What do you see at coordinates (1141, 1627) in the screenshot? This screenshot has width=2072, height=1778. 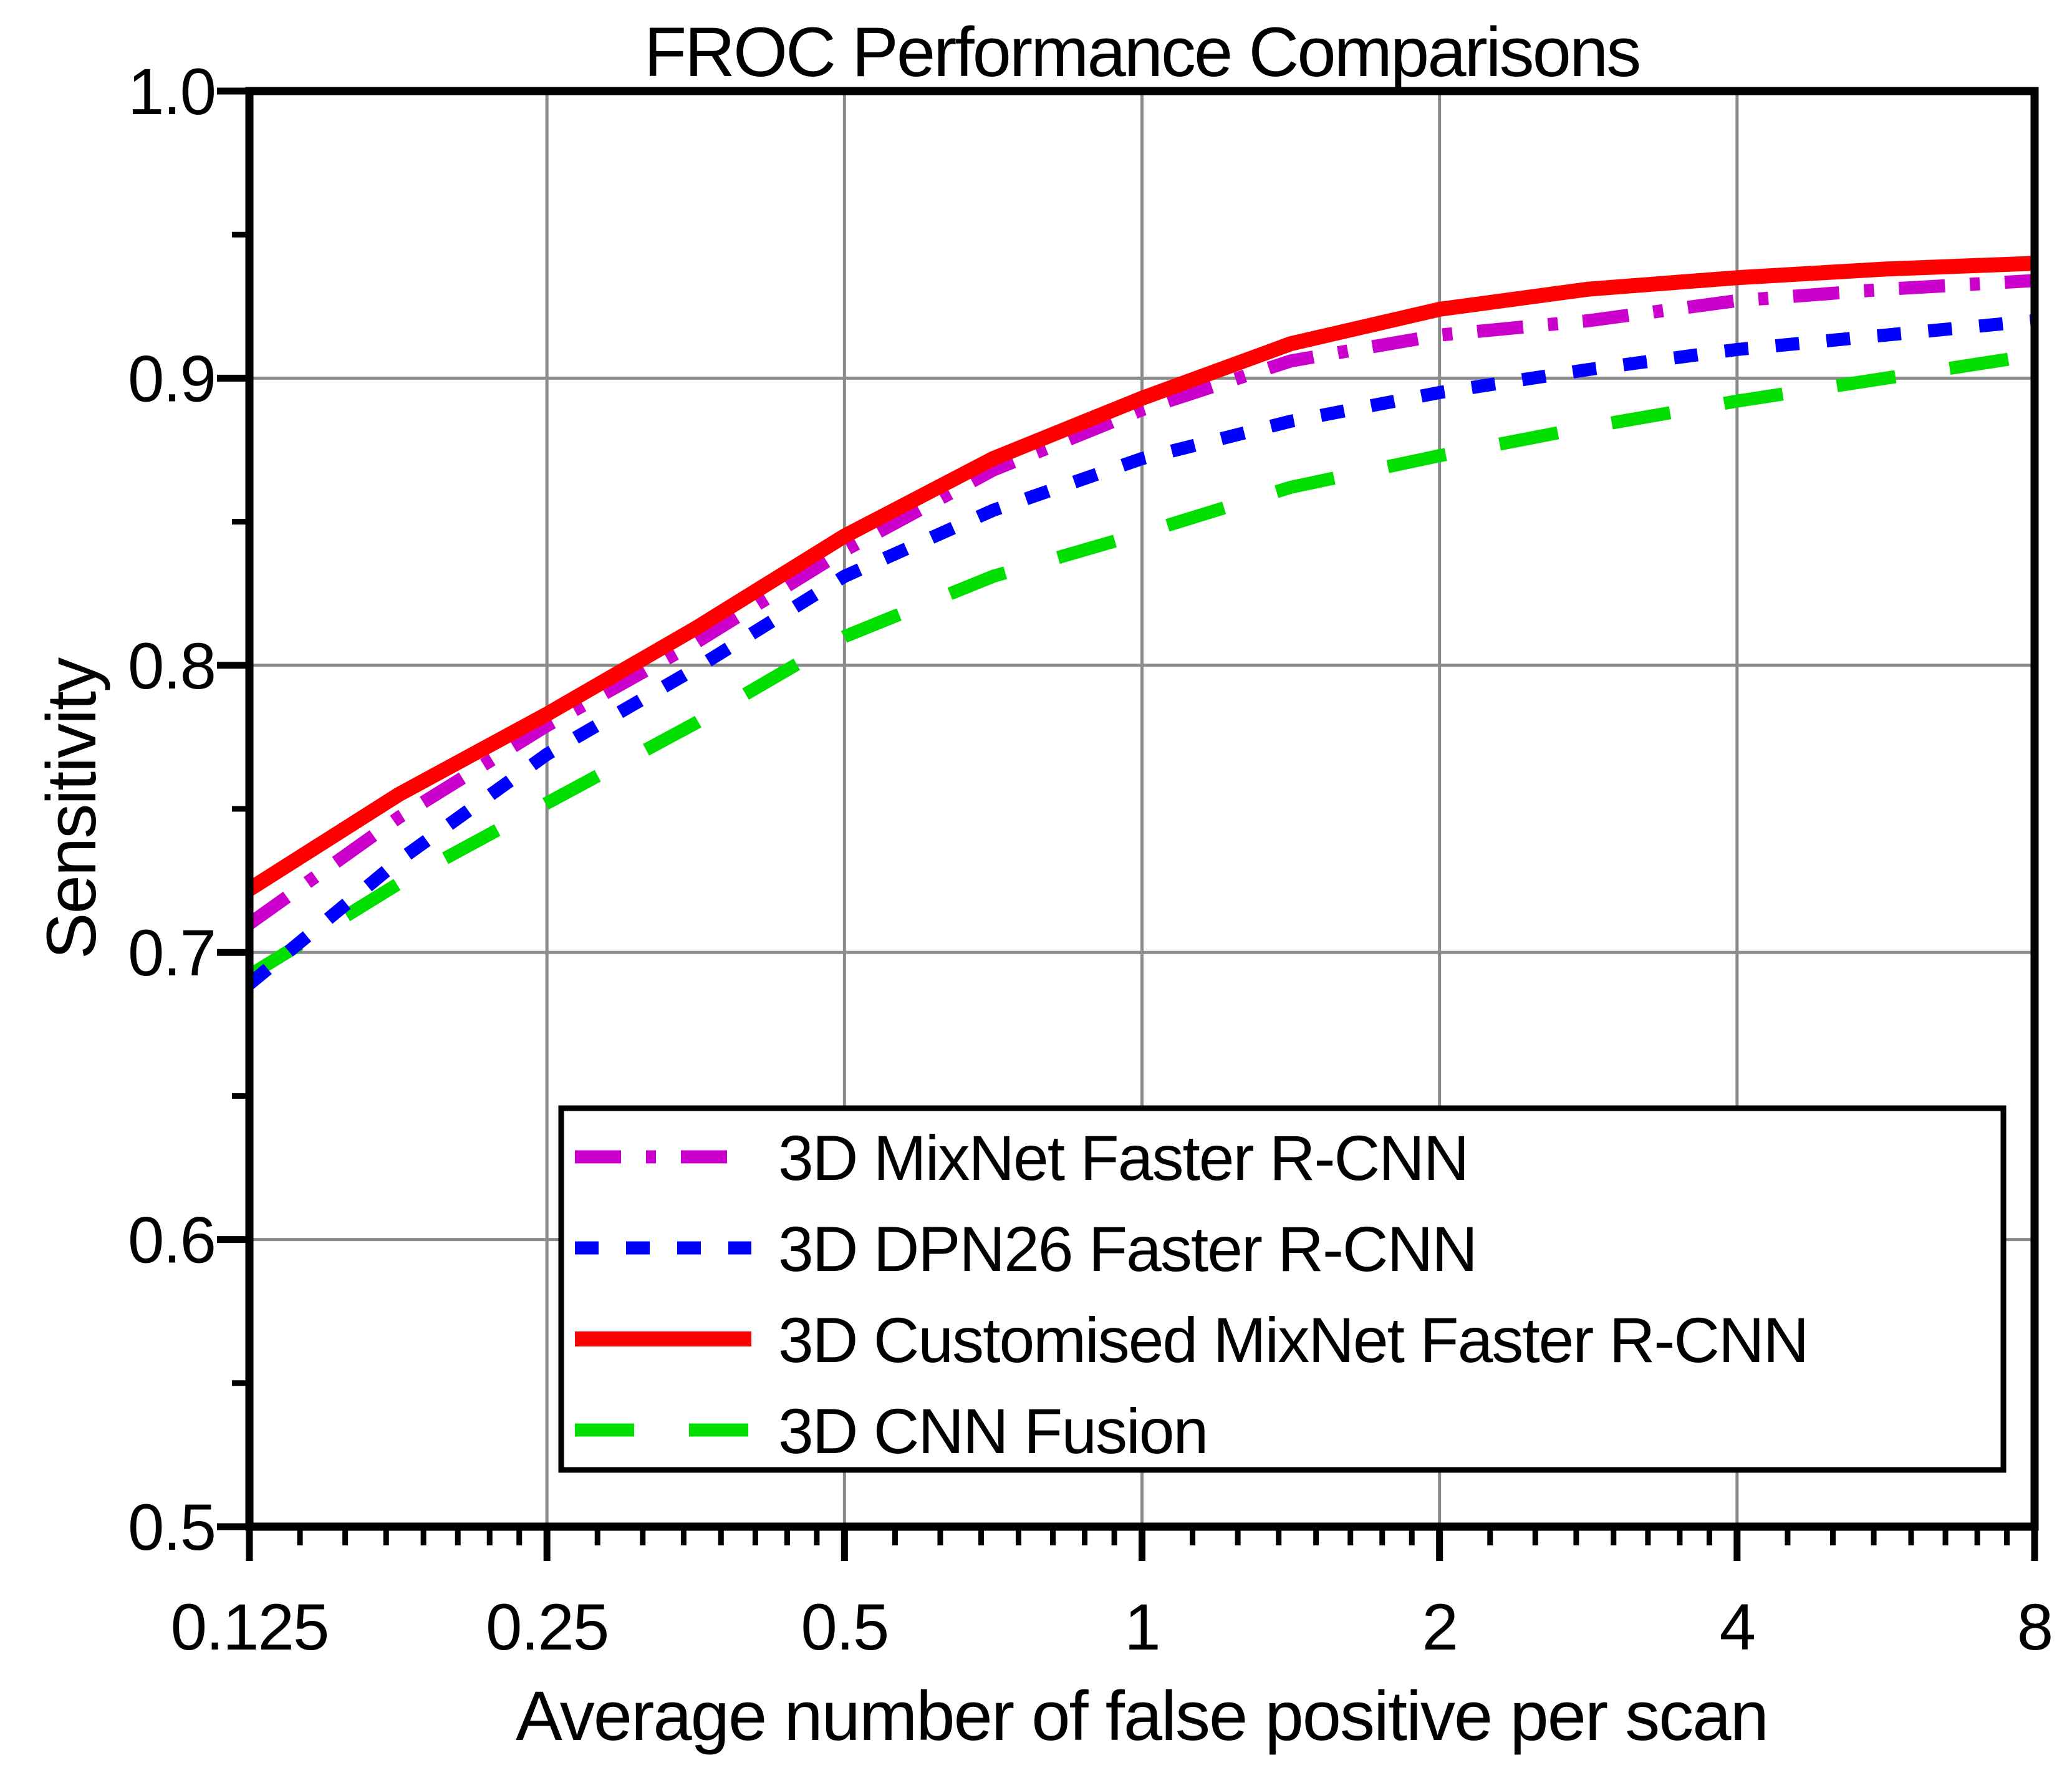 I see `x-tick-label: 1` at bounding box center [1141, 1627].